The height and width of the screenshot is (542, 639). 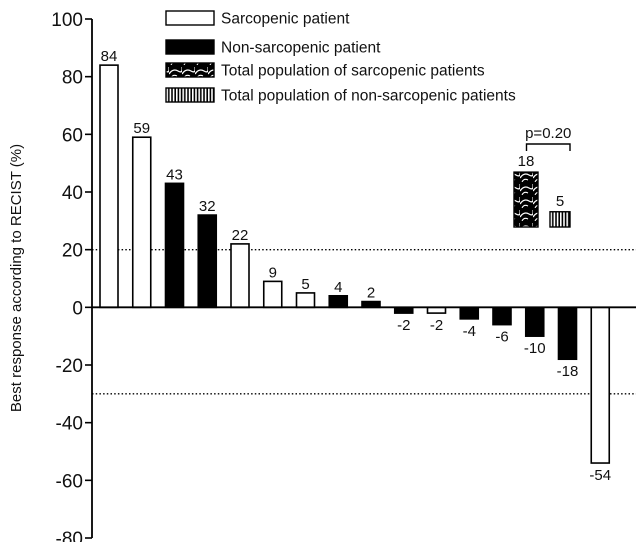 What do you see at coordinates (141, 128) in the screenshot?
I see `bar-value-label: 59` at bounding box center [141, 128].